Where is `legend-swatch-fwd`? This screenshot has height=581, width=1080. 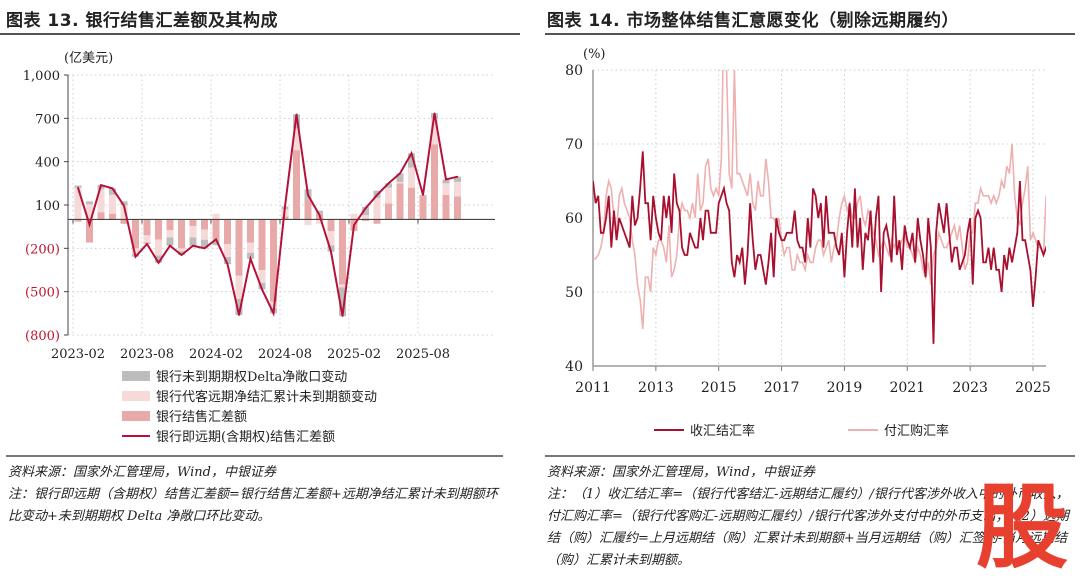 legend-swatch-fwd is located at coordinates (136, 395).